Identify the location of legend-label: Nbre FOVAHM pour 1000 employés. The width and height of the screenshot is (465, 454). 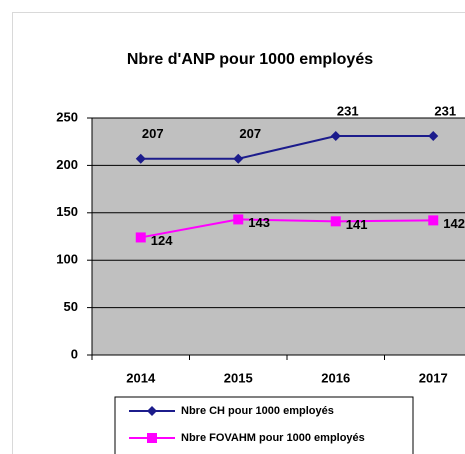
(273, 438).